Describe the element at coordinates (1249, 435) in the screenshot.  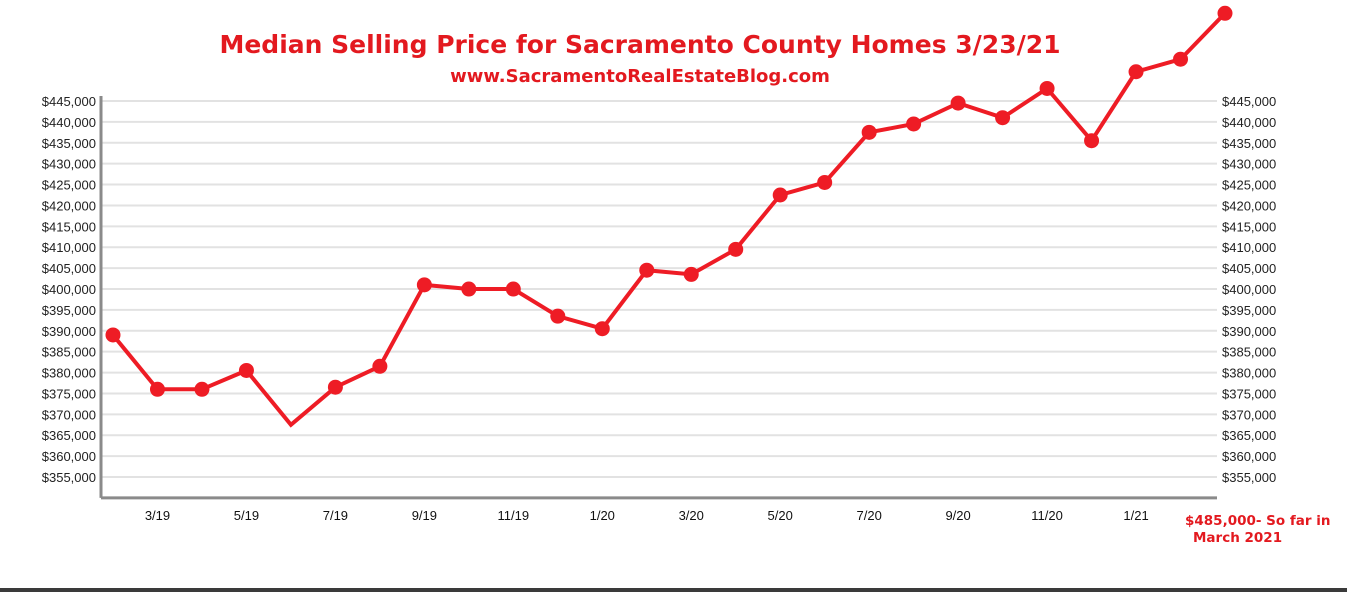
I see `y-tick-label-right: $365,000` at that location.